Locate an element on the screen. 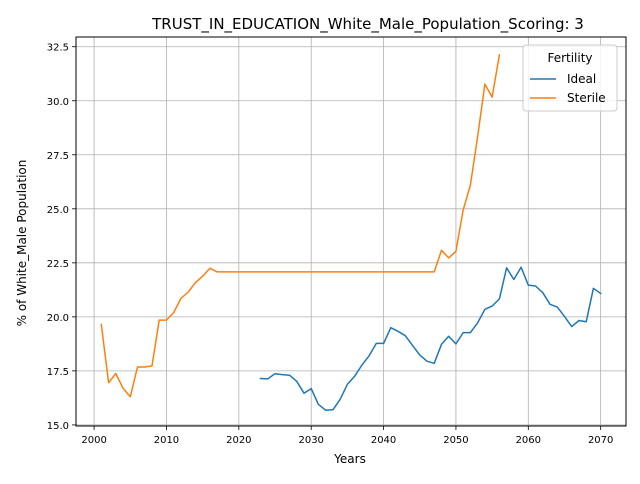 The width and height of the screenshot is (640, 484). legend: Fertility Ideal Sterile is located at coordinates (570, 78).